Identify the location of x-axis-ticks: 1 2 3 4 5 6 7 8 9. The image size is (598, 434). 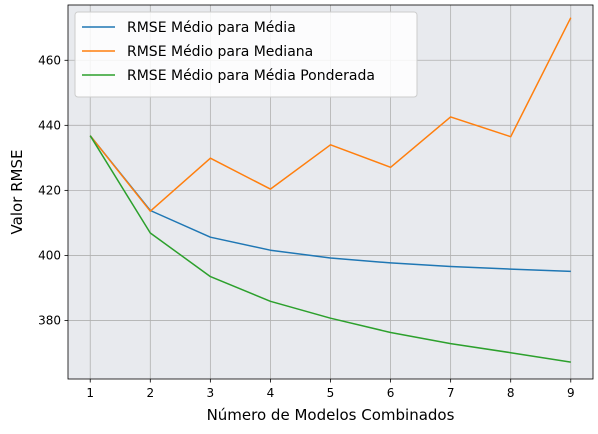
(330, 389).